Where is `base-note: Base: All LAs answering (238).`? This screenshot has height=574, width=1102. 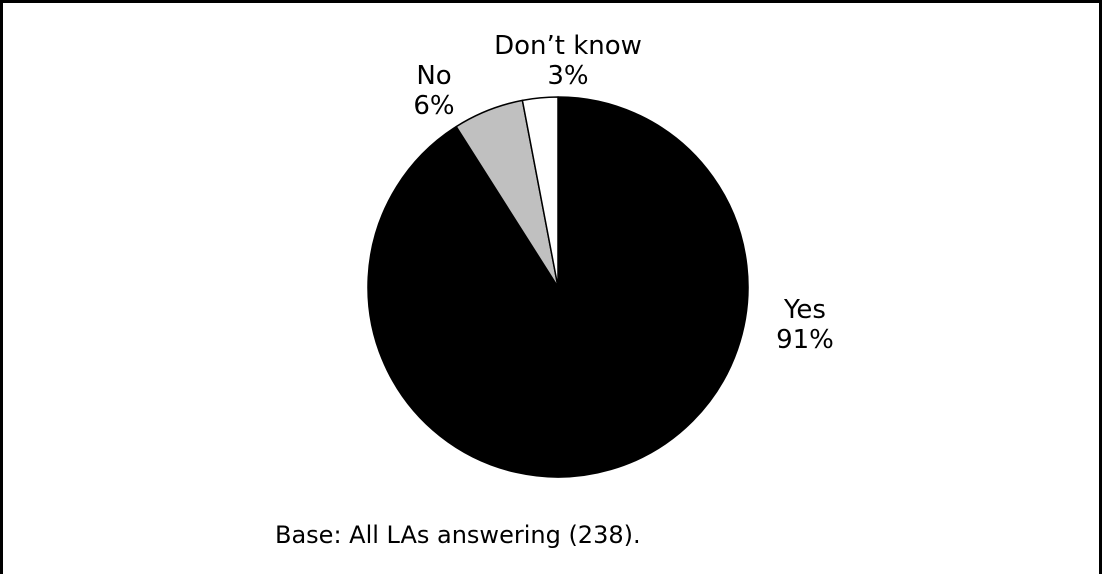 base-note: Base: All LAs answering (238). is located at coordinates (458, 535).